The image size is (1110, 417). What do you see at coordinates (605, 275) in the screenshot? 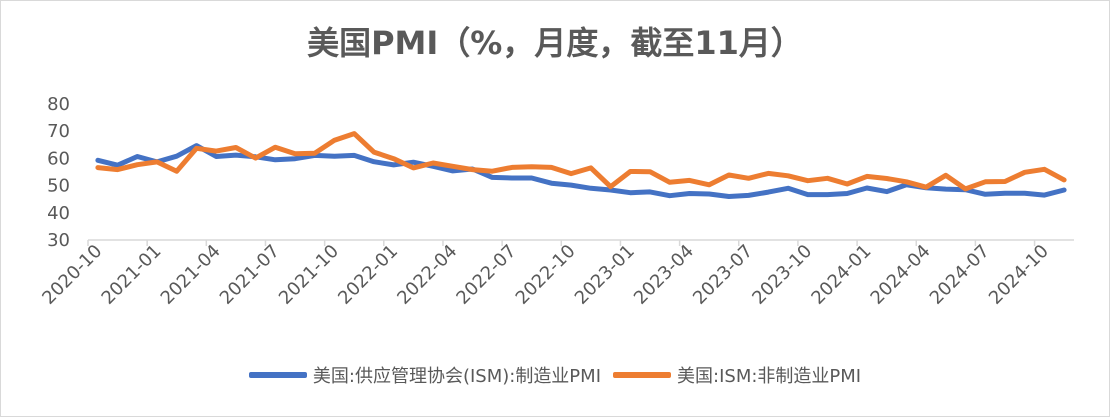
I see `x-tick-label: 2023-01` at bounding box center [605, 275].